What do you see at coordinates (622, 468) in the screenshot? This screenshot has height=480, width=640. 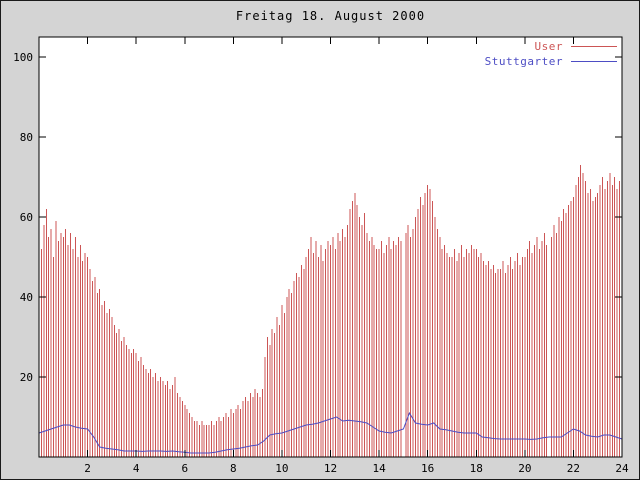 I see `x-tick-label: 24` at bounding box center [622, 468].